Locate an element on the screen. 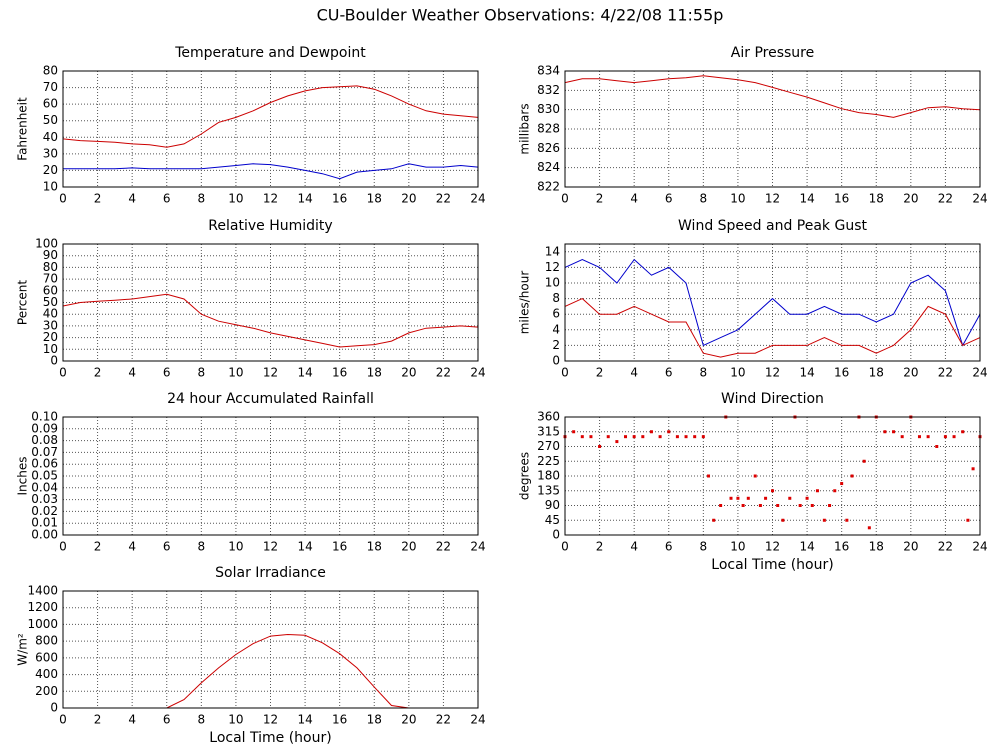  y-tick-label: 0.02 is located at coordinates (44, 511).